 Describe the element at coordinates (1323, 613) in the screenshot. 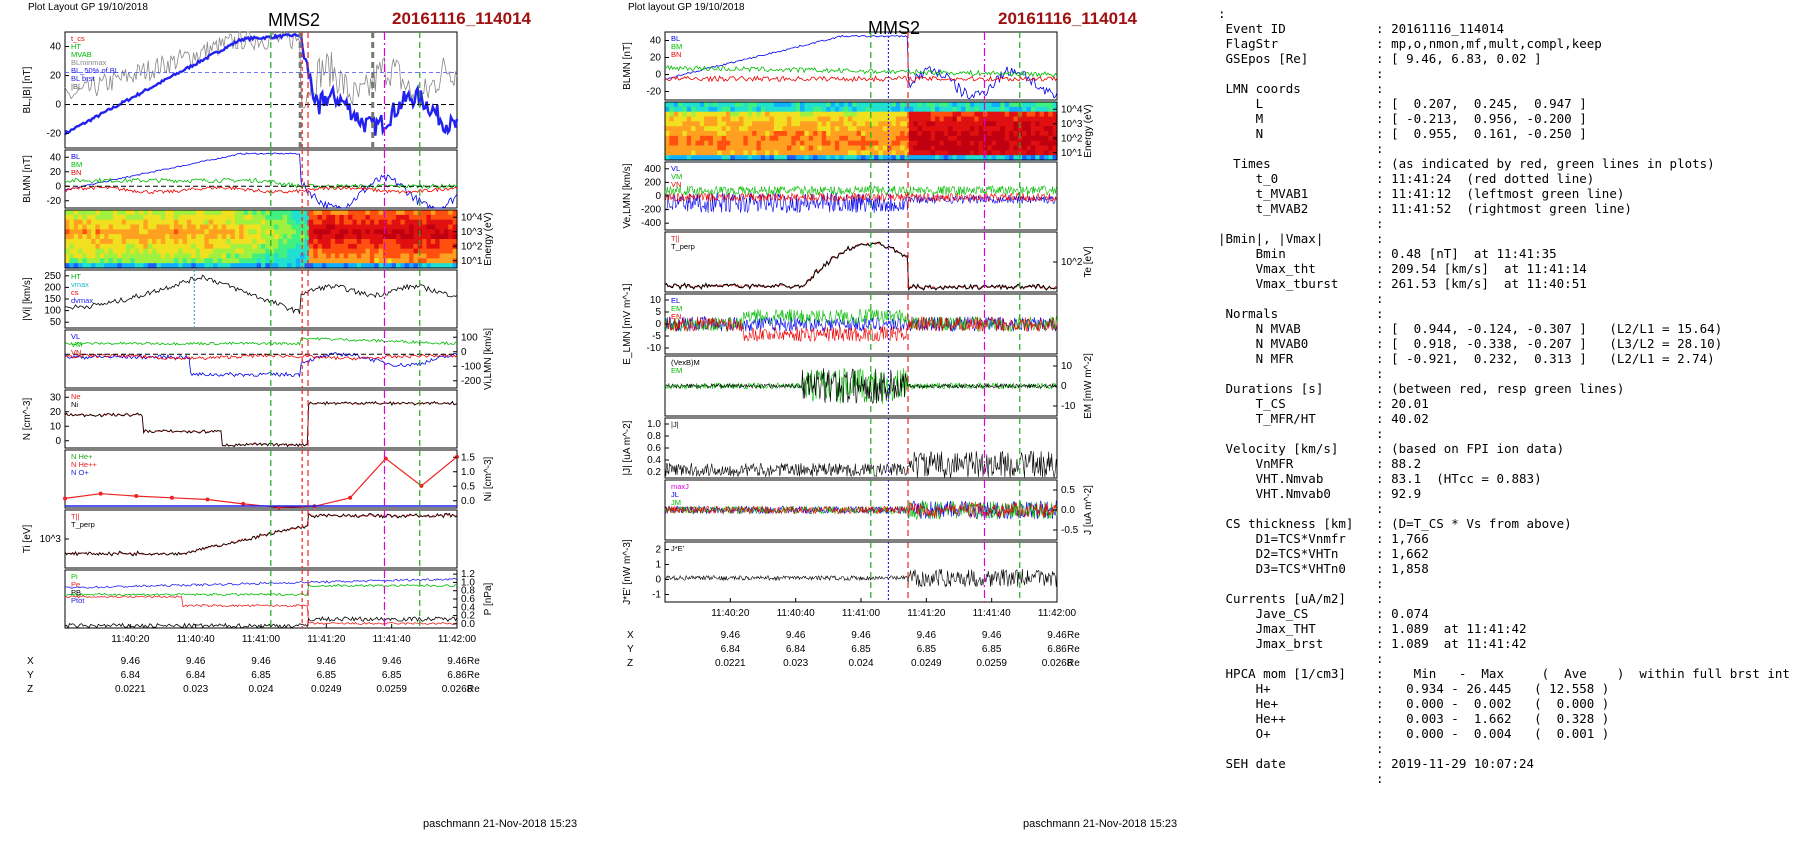

I see `info-line: Jave_CS : 0.074` at that location.